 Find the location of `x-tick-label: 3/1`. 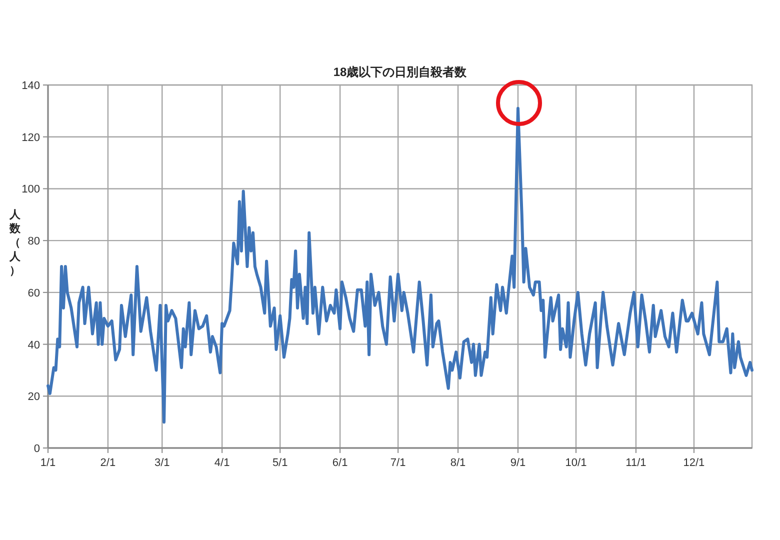

x-tick-label: 3/1 is located at coordinates (162, 463).